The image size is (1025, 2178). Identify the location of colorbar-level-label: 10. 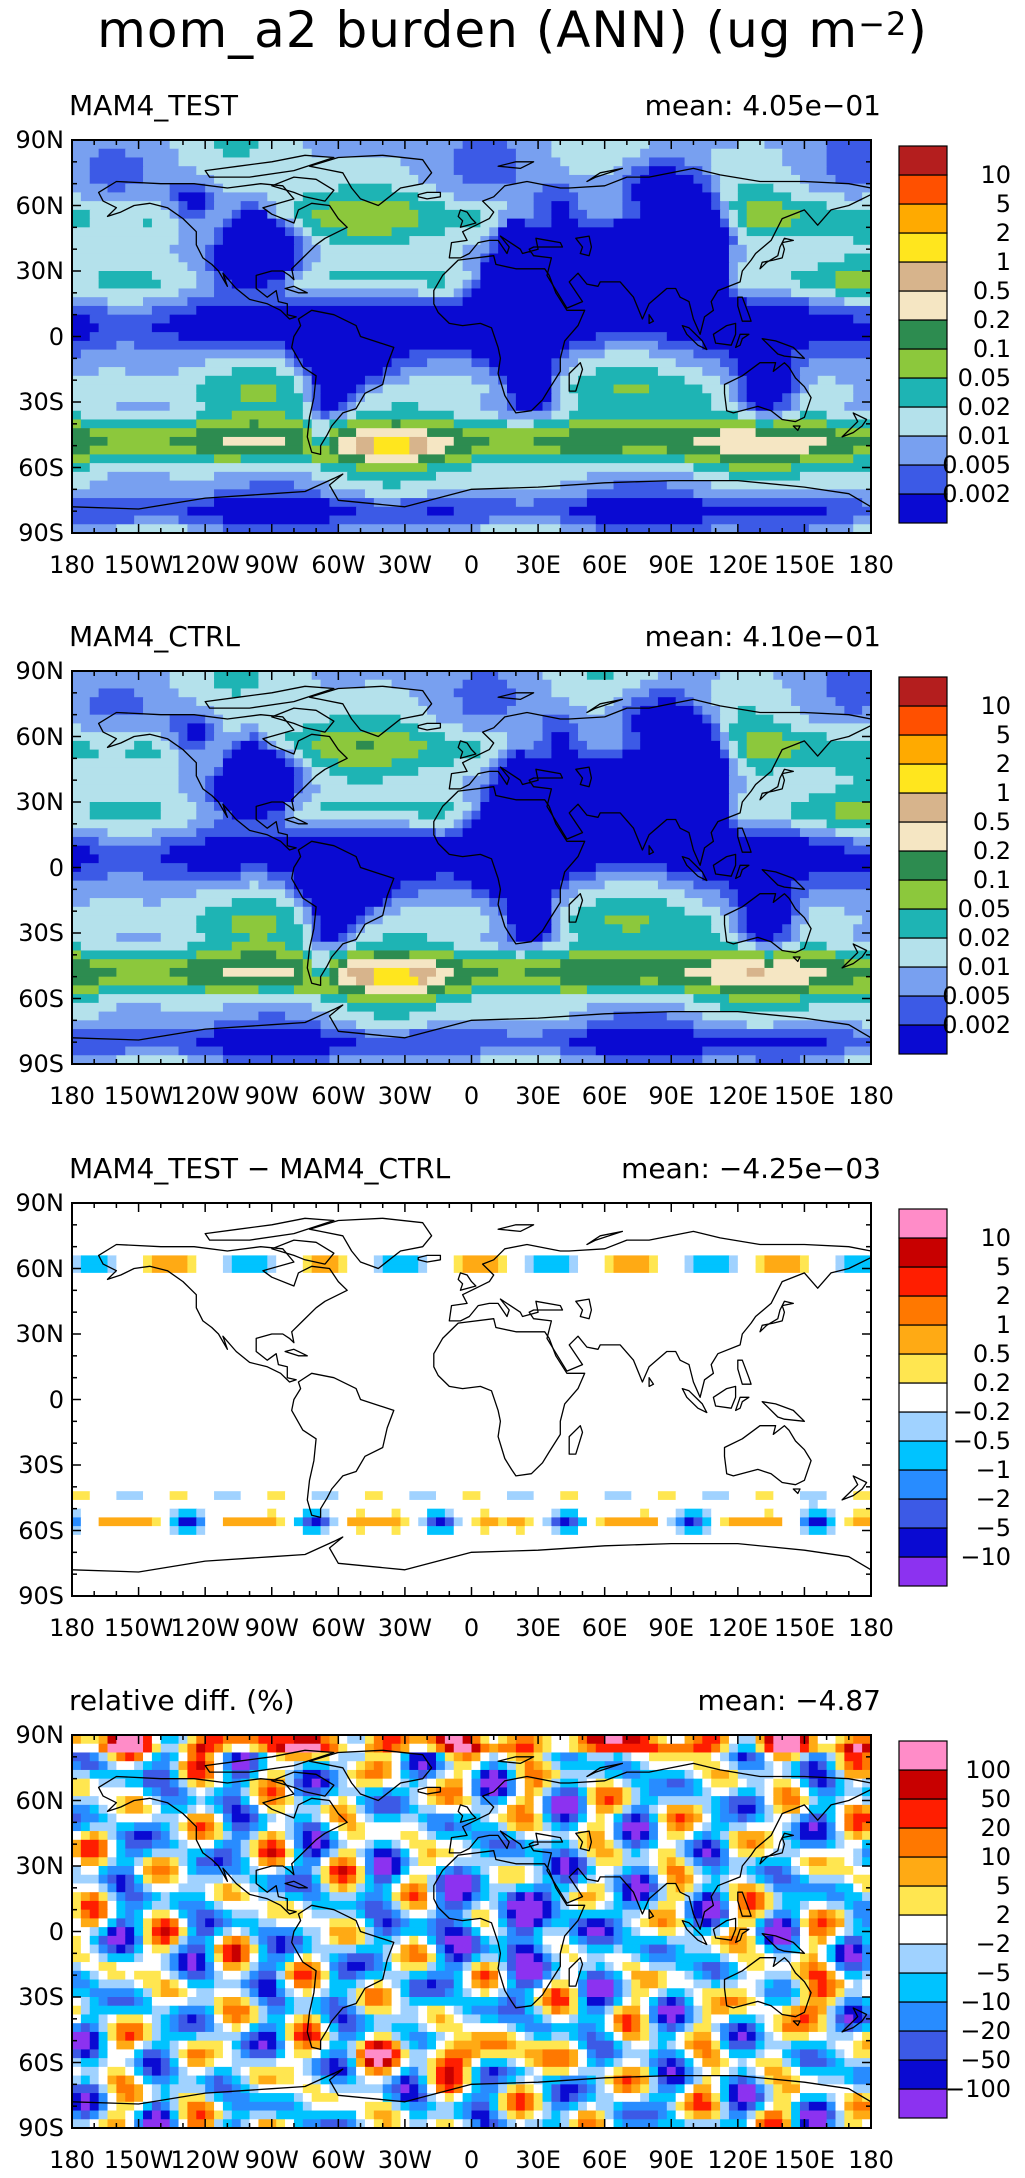
(995, 706).